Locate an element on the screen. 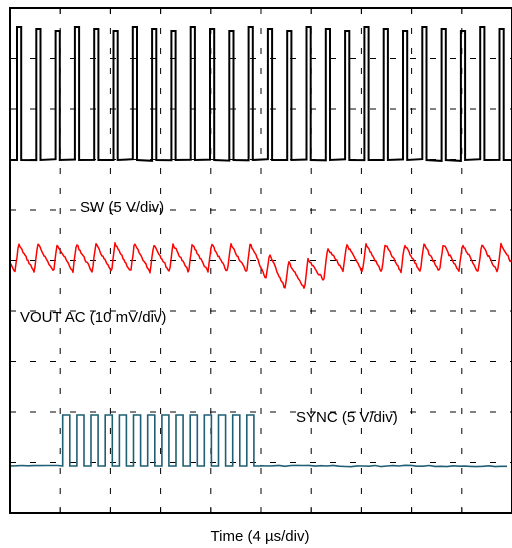 This screenshot has height=548, width=512. sync-trace is located at coordinates (258, 441).